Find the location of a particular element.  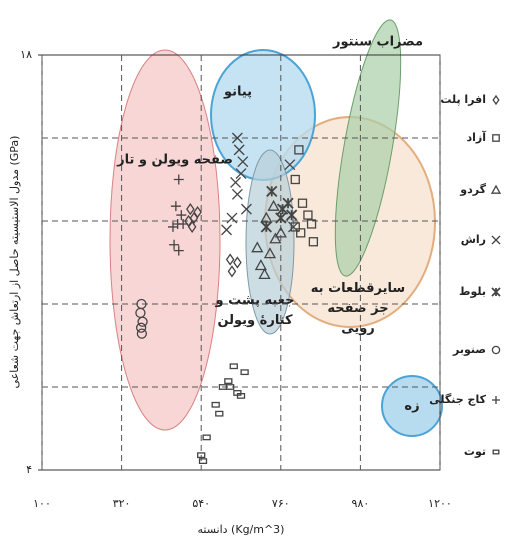

legend-label: توت is located at coordinates (475, 451).